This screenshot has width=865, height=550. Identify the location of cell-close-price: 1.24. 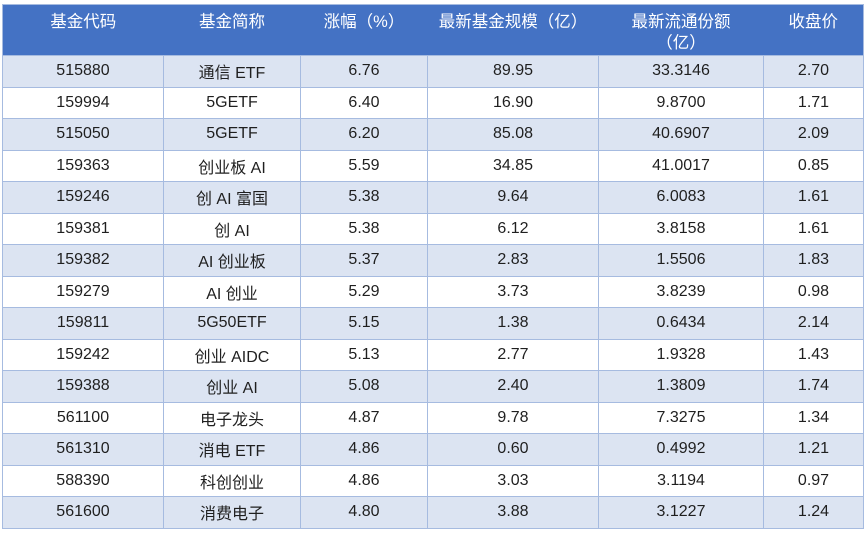
(813, 512).